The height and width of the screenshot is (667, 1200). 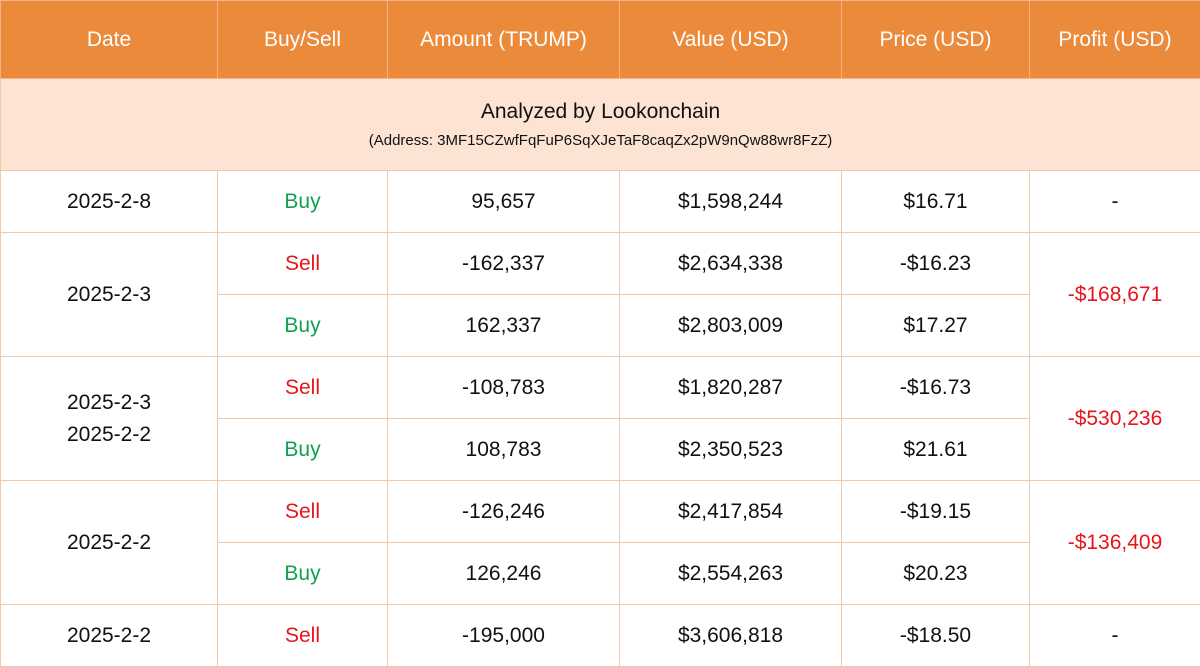 I want to click on amount-cell: 108,783, so click(x=503, y=449).